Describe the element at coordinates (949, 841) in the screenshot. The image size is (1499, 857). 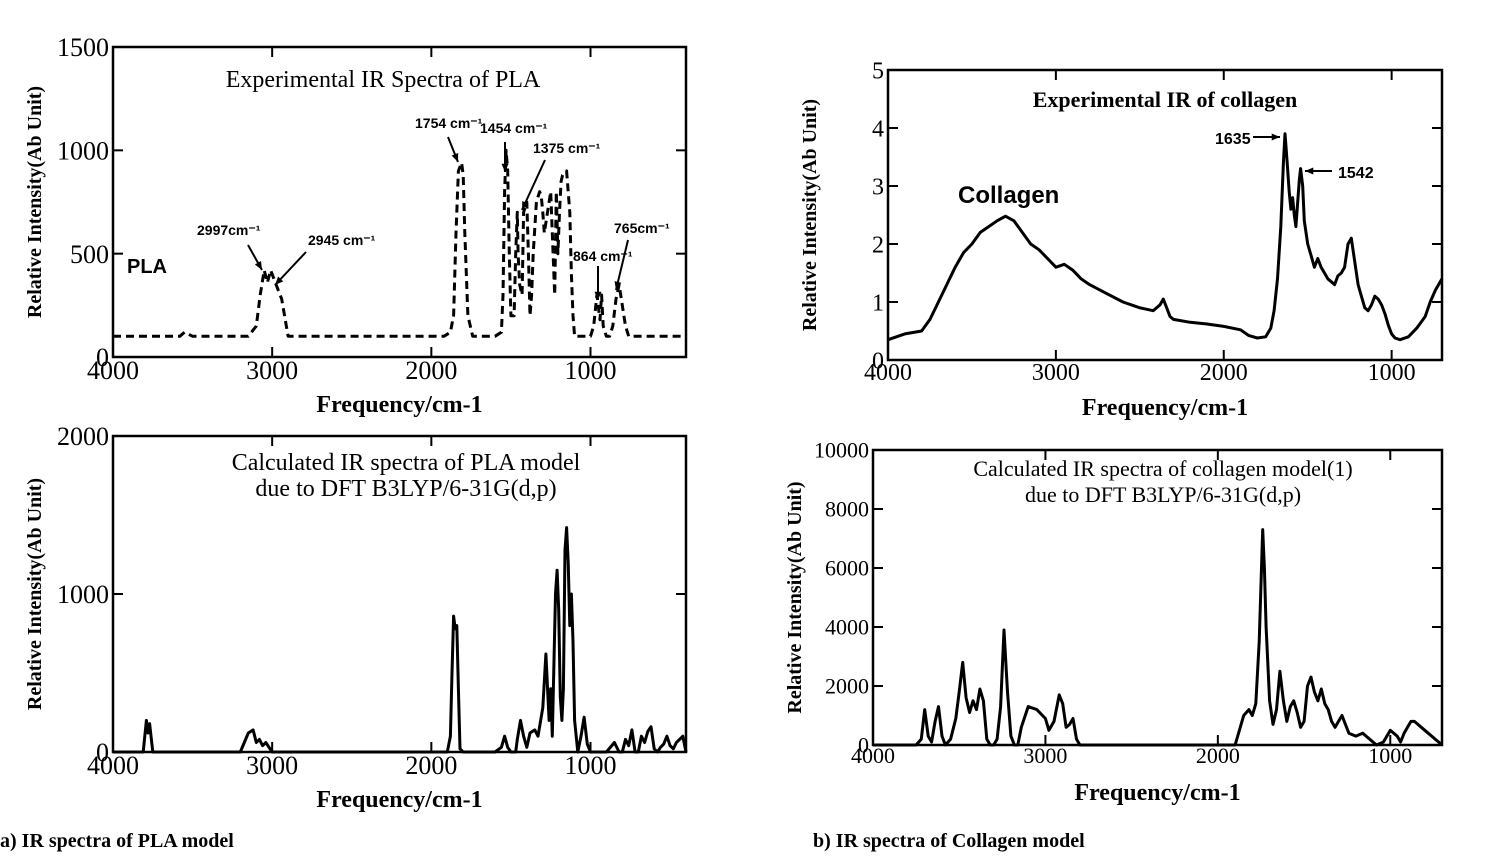
I see `caption-b: b) IR spectra of Collagen model` at that location.